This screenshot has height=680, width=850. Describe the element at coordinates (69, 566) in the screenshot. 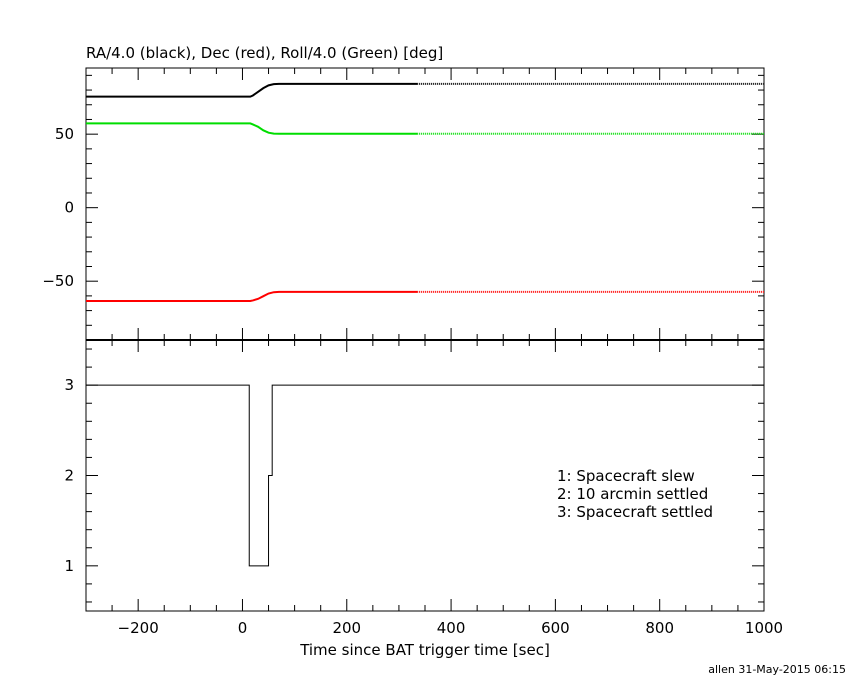

I see `bottom-y-tick-label: 1` at that location.